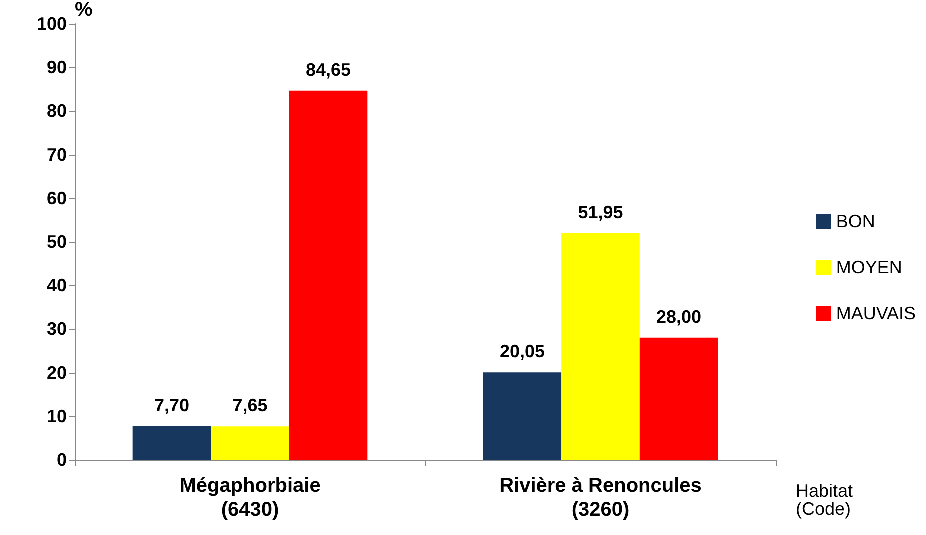 The image size is (926, 535). I want to click on y-tick-label: 30, so click(56, 329).